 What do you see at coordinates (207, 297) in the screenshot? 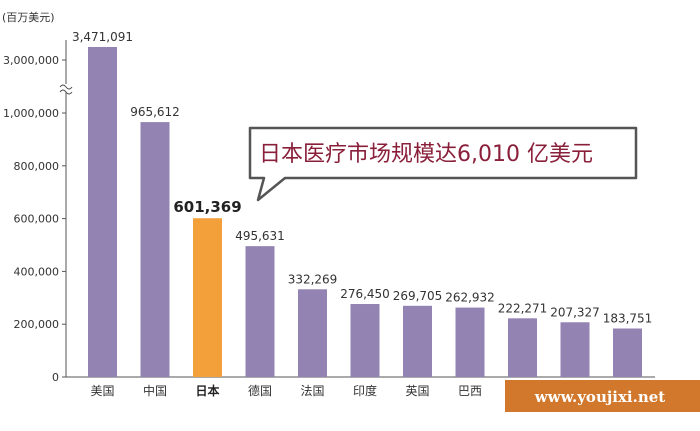
I see `bar-highlight` at bounding box center [207, 297].